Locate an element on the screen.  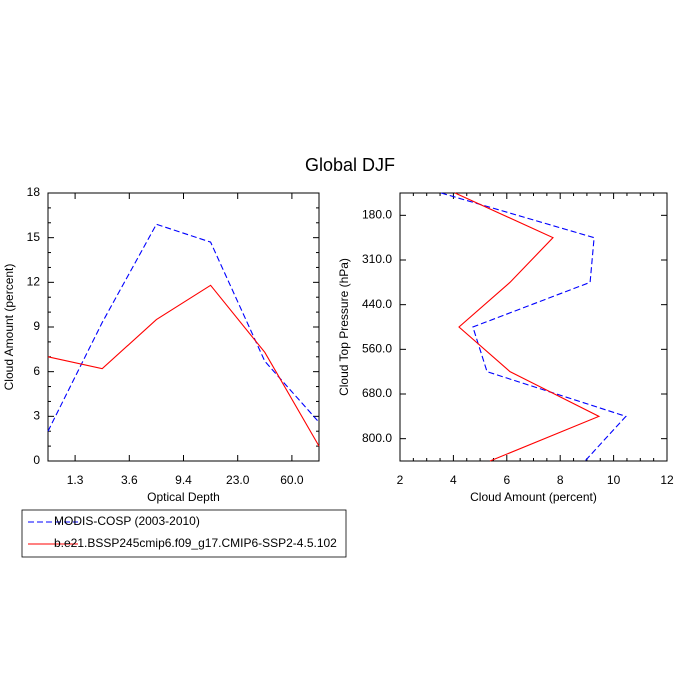
y-axis-label: Cloud Top Pressure (hPa) is located at coordinates (344, 327).